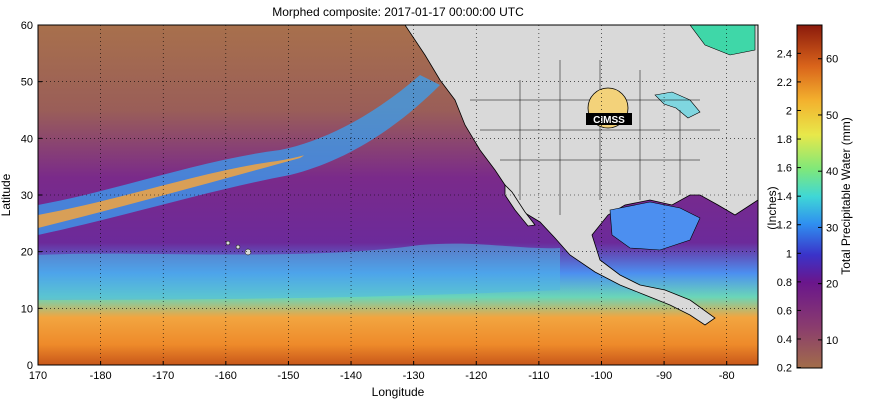  I want to click on colorbar-inch-label: 1.8, so click(784, 140).